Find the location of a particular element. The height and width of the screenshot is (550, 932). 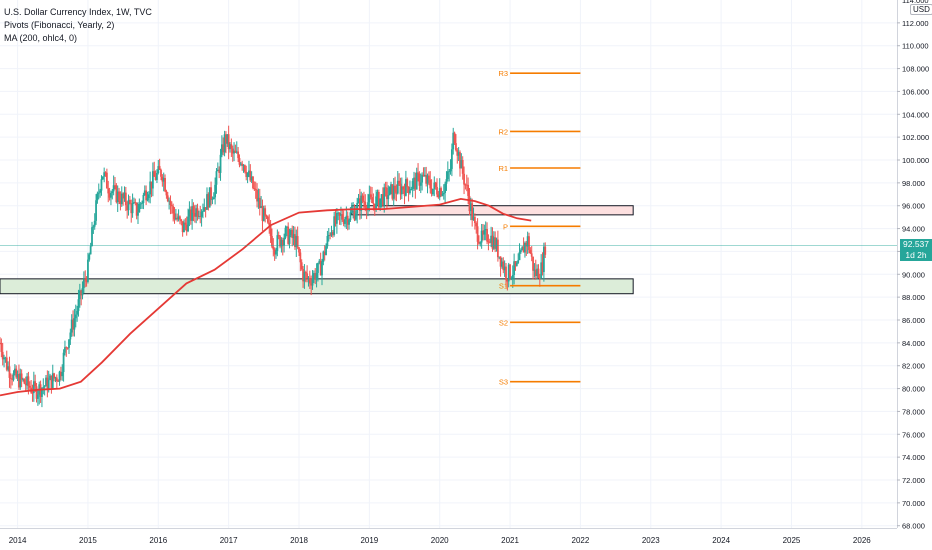

currency-badge: USD is located at coordinates (921, 9).